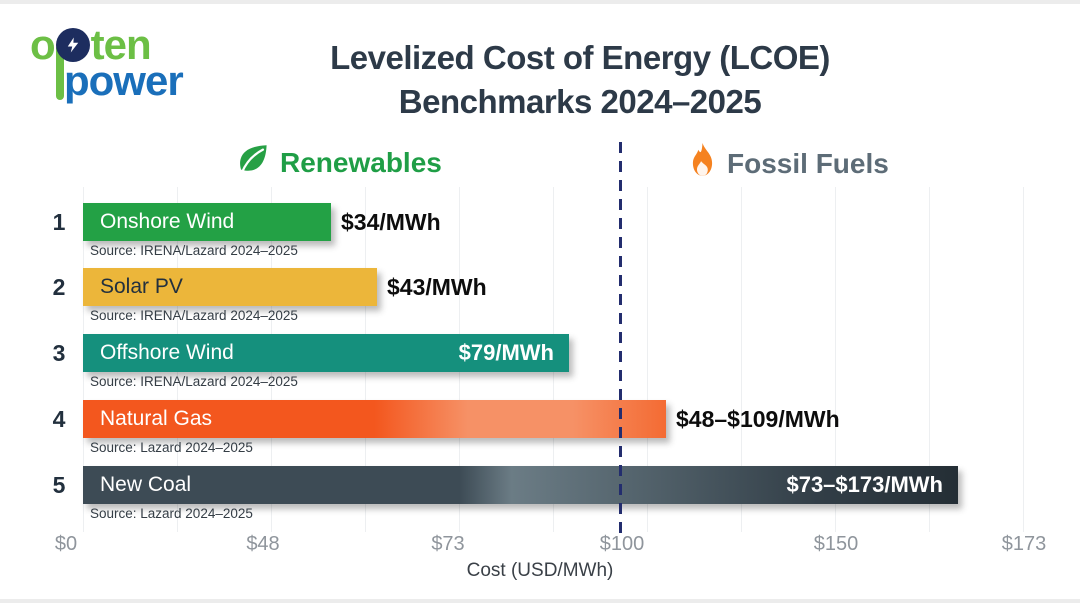 This screenshot has height=603, width=1080. What do you see at coordinates (59, 353) in the screenshot?
I see `rank-label: 3` at bounding box center [59, 353].